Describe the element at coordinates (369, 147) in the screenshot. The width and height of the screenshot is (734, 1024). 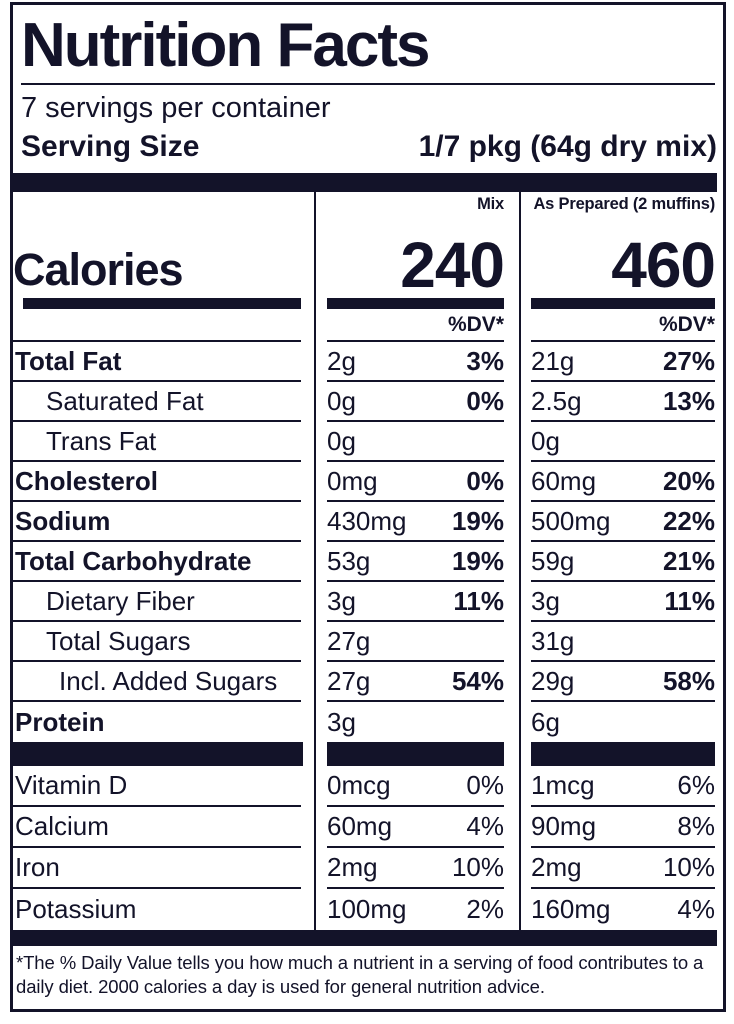
I see `serving-size-row: Serving Size 1/7 pkg (64g dry mix)` at that location.